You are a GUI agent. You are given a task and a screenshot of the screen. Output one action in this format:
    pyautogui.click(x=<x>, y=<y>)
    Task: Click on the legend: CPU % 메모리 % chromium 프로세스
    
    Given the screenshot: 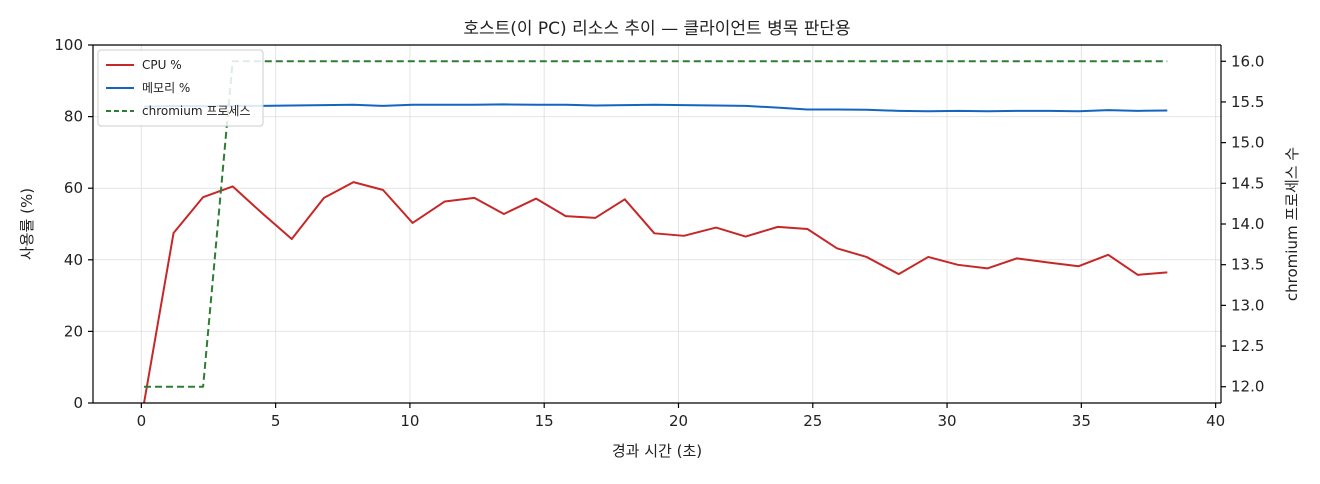 What is the action you would take?
    pyautogui.click(x=180, y=88)
    